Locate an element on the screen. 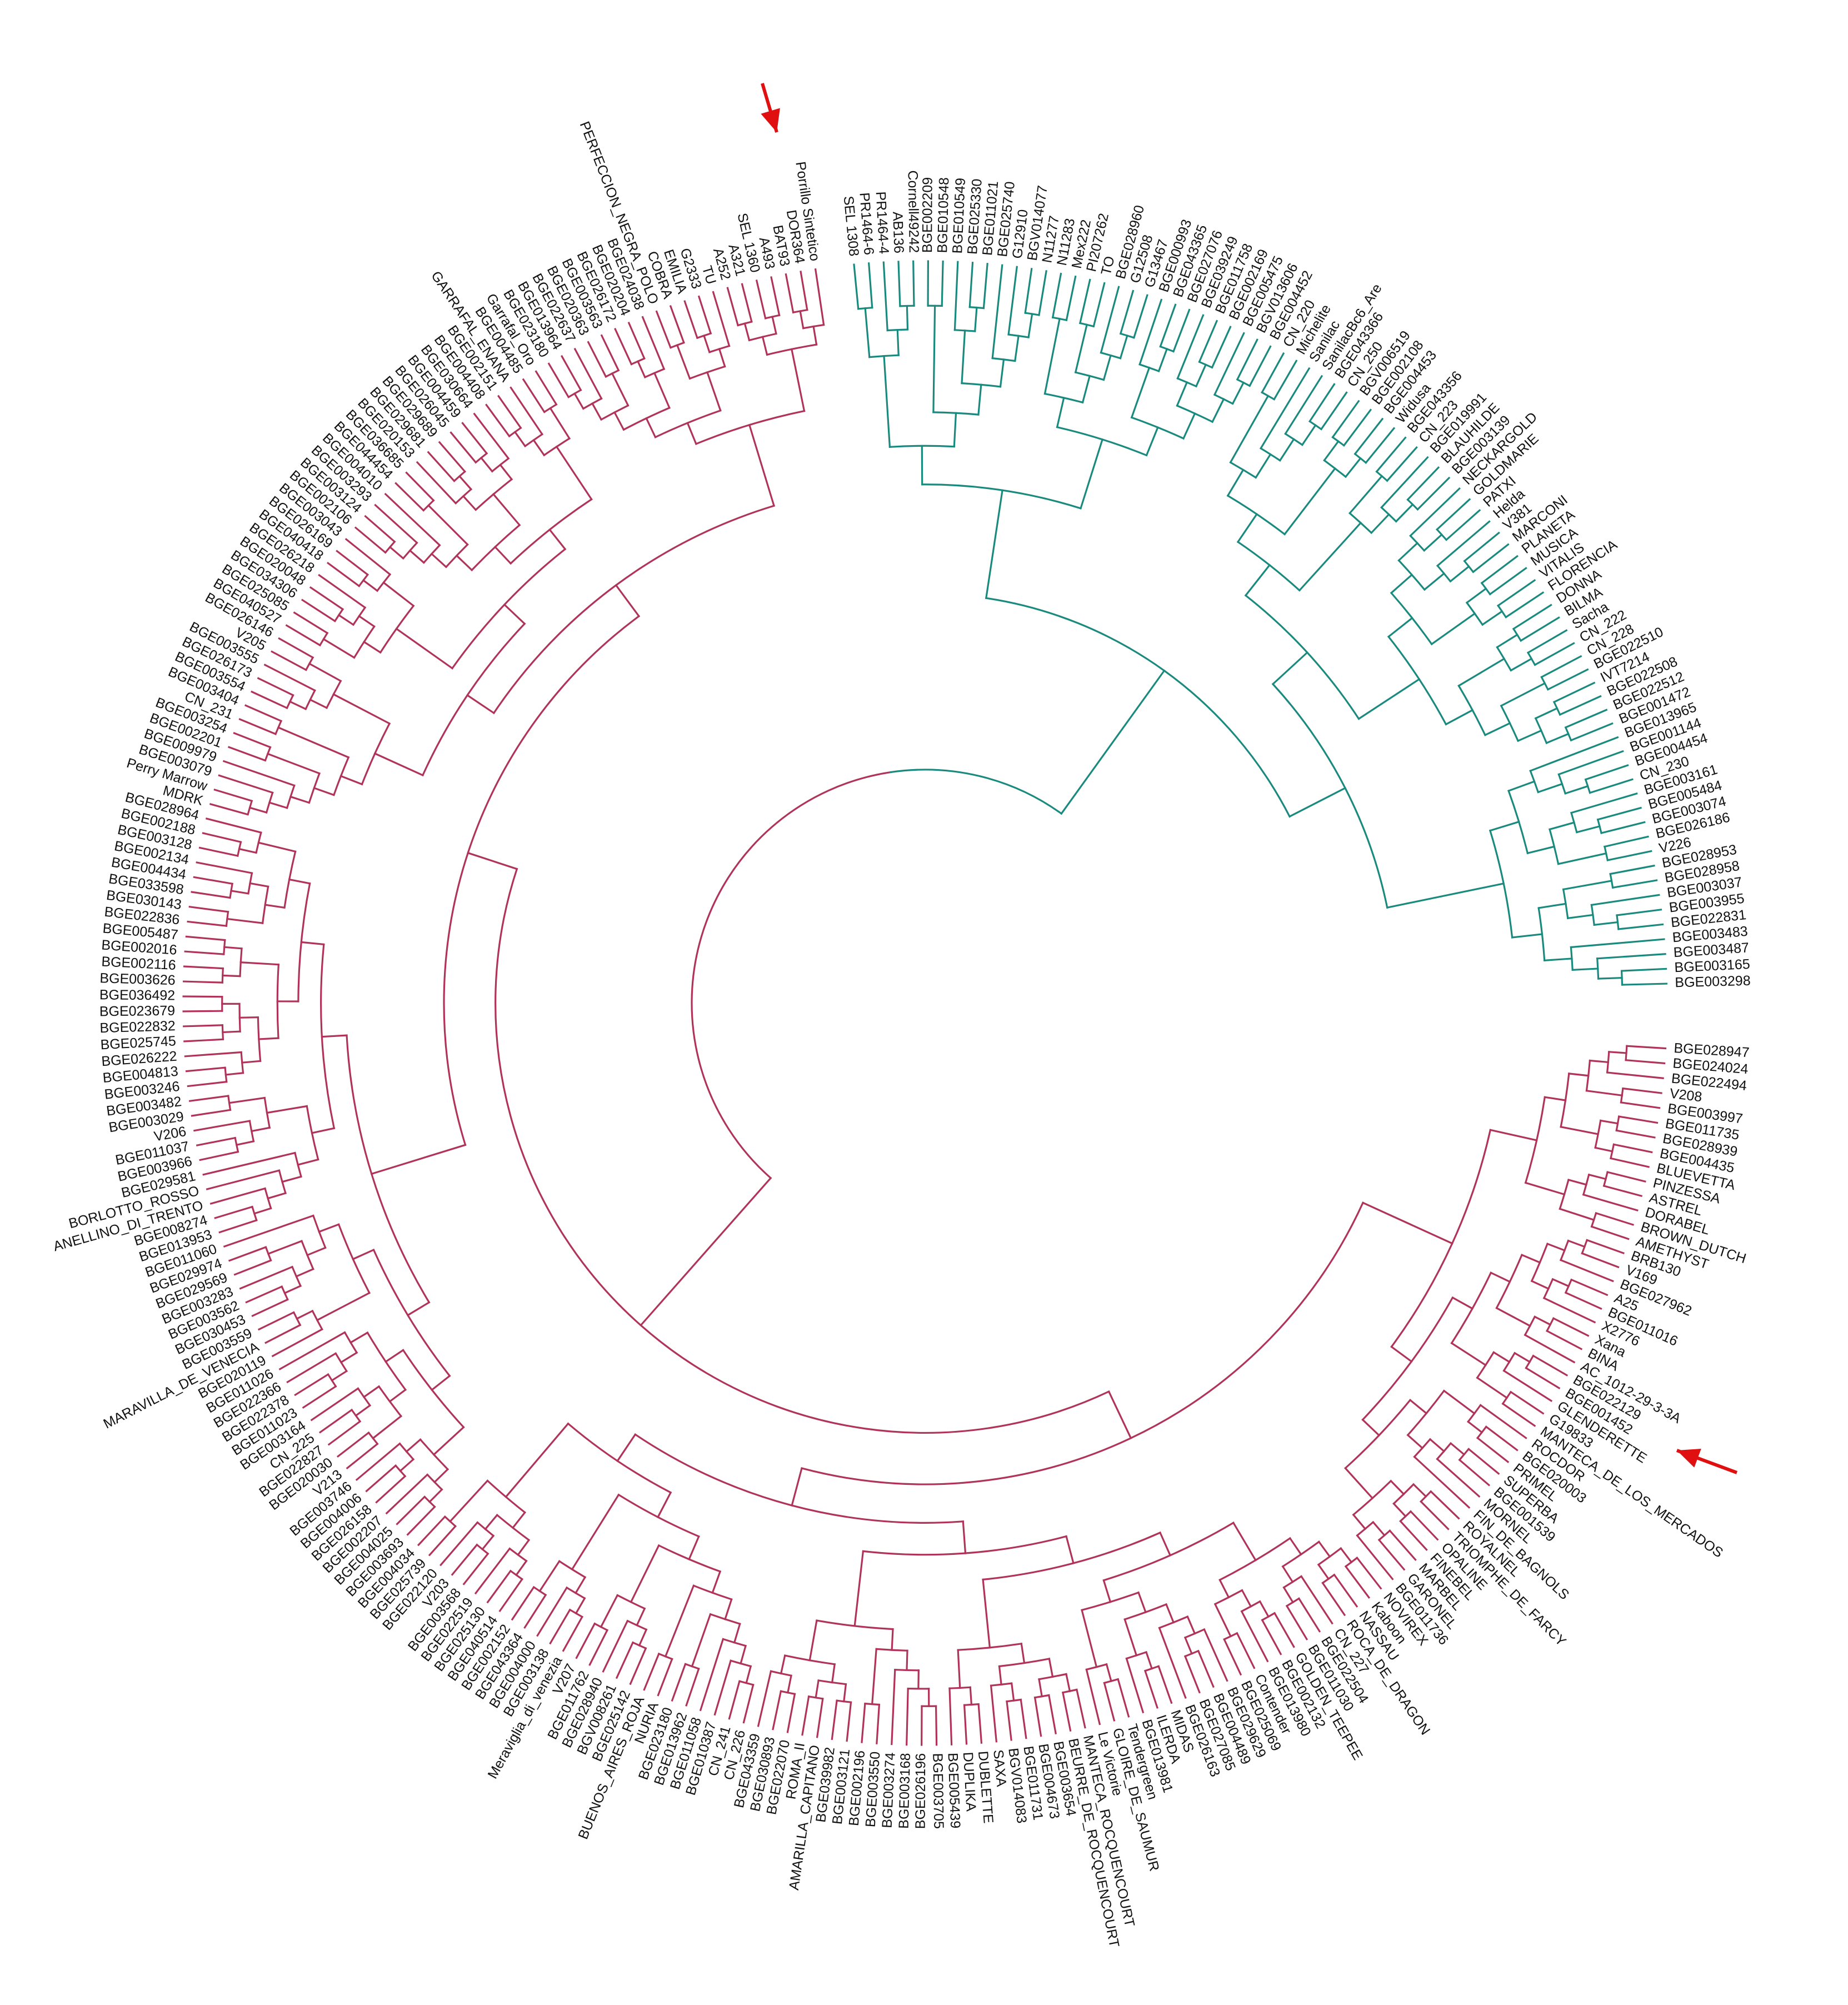  leaf-label: BGE003705 is located at coordinates (938, 1791).